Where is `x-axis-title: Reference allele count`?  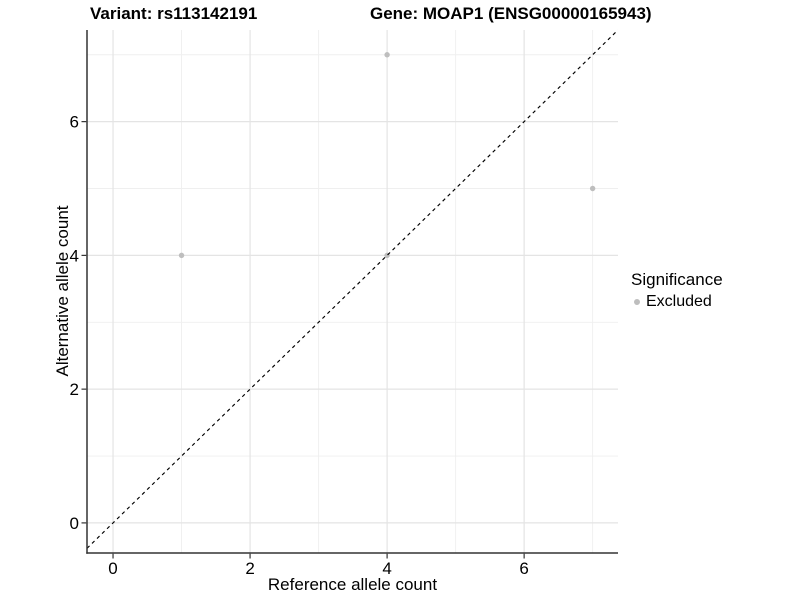
x-axis-title: Reference allele count is located at coordinates (352, 584).